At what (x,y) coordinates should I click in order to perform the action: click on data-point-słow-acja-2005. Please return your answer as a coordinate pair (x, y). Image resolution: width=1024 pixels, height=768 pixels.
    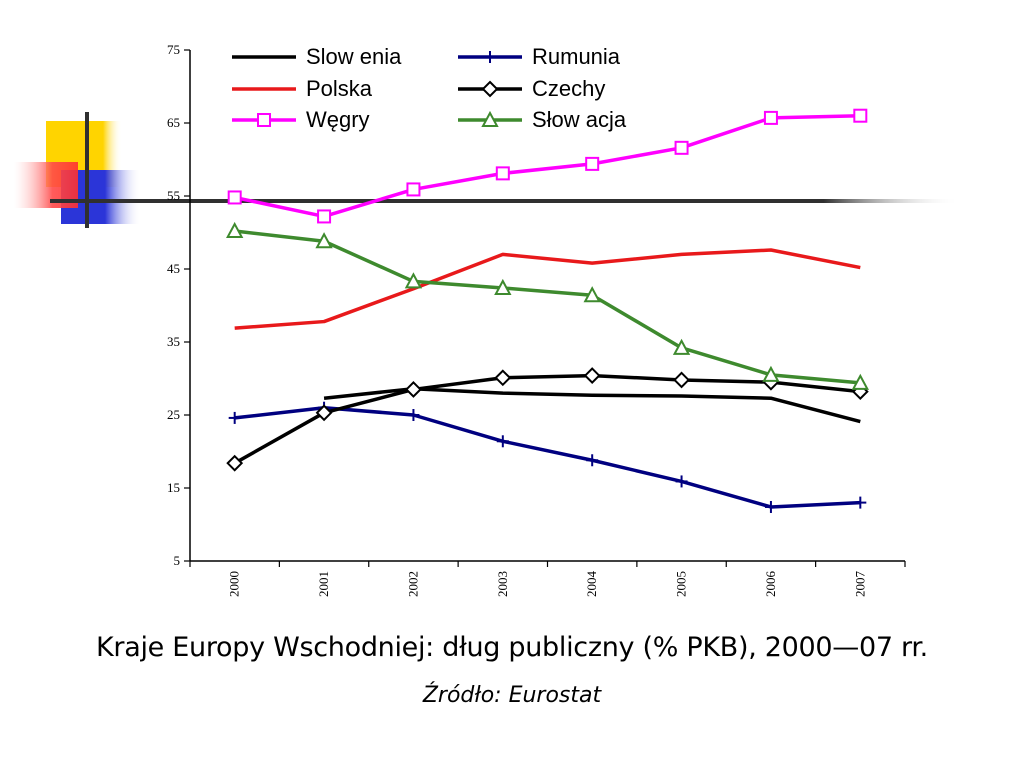
    Looking at the image, I should click on (681, 346).